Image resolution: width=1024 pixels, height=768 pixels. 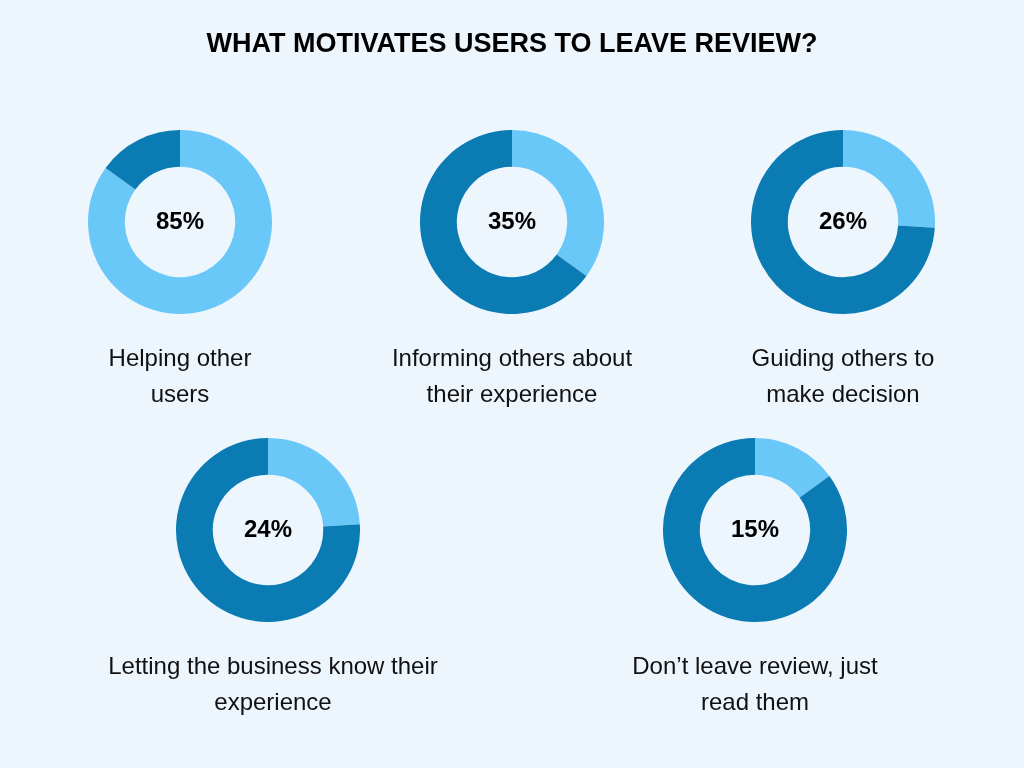 I want to click on text: WHAT MOTIVATES USERS TO LEAVE REVIEW?, so click(x=512, y=43).